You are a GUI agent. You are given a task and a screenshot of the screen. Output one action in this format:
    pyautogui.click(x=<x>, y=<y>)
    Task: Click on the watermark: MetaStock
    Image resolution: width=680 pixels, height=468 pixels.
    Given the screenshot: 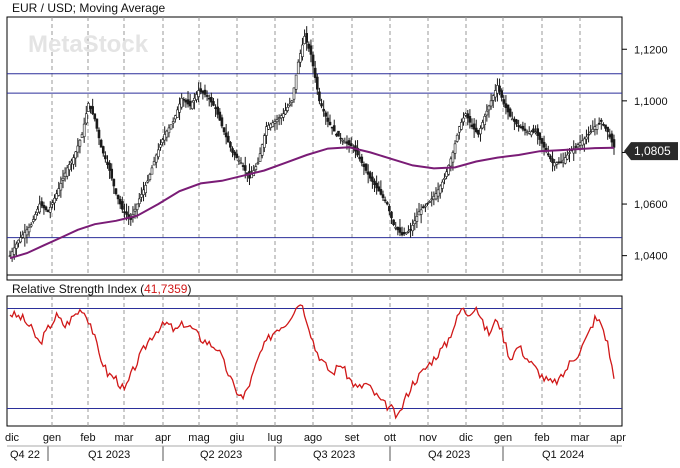 What is the action you would take?
    pyautogui.click(x=88, y=44)
    